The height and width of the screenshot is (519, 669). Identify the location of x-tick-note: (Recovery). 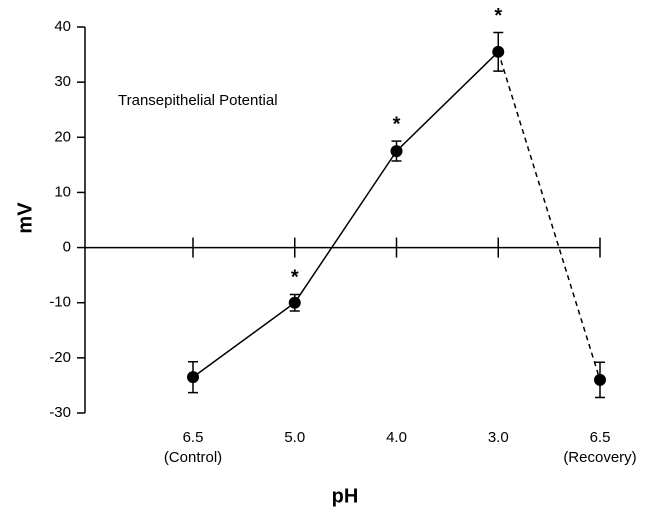
(599, 457).